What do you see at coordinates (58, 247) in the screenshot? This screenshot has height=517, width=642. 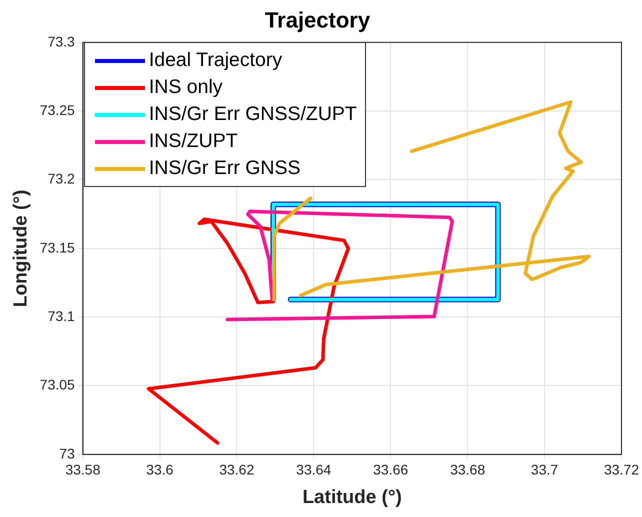 I see `y-tick-label: 73.15` at bounding box center [58, 247].